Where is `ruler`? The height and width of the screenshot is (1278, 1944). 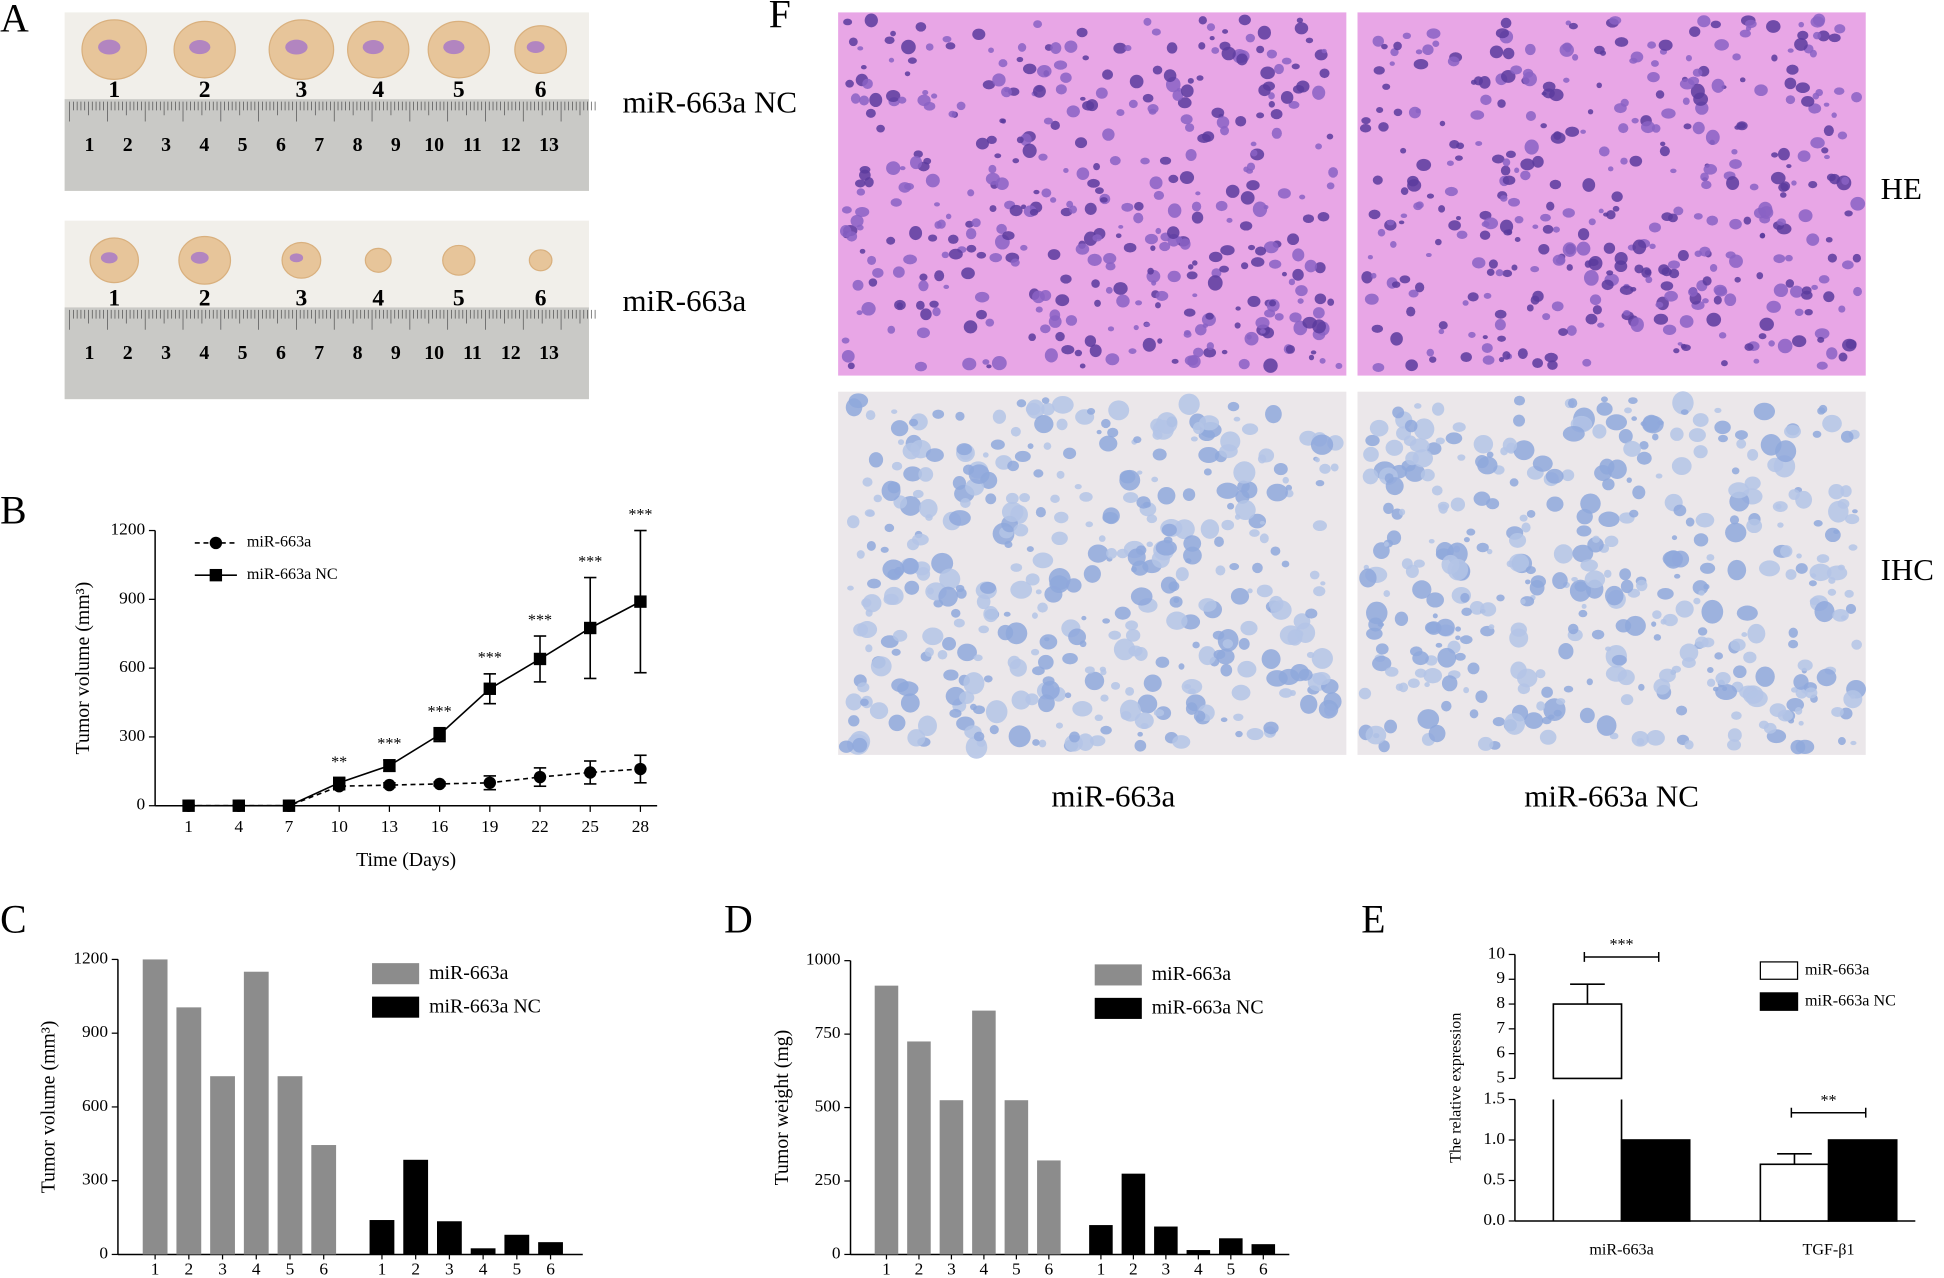
ruler is located at coordinates (326, 145).